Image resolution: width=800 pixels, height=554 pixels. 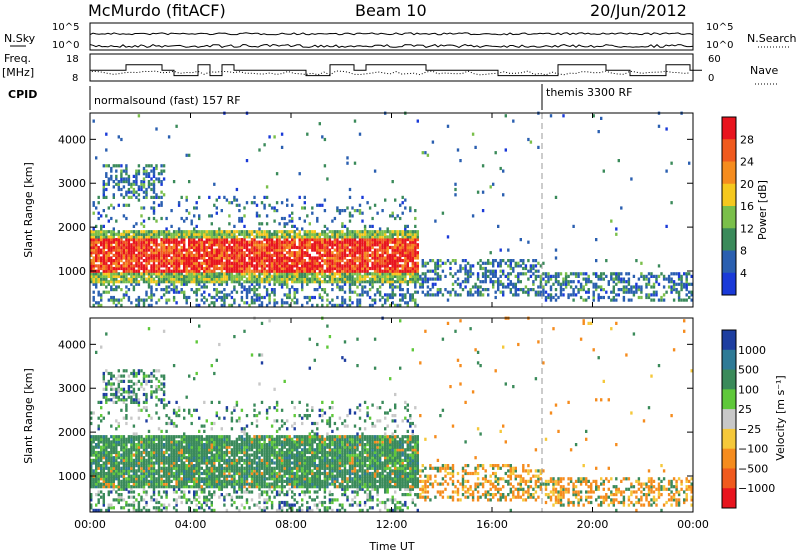 I want to click on colorbar-swatch, so click(x=729, y=173).